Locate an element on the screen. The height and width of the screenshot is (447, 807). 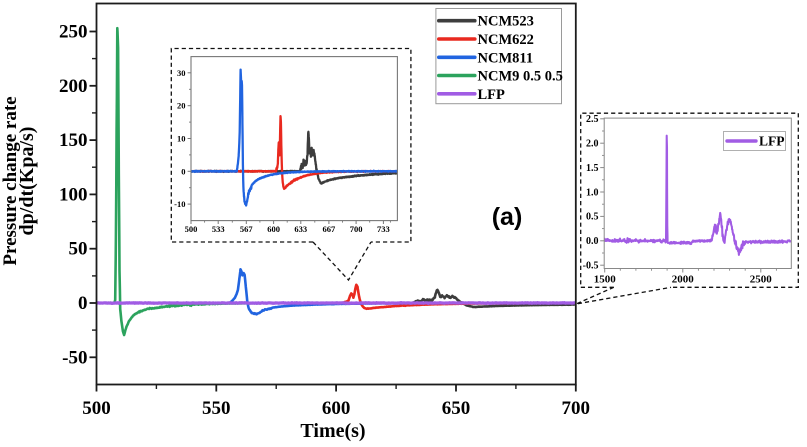
svg-text: -10 is located at coordinates (179, 204).